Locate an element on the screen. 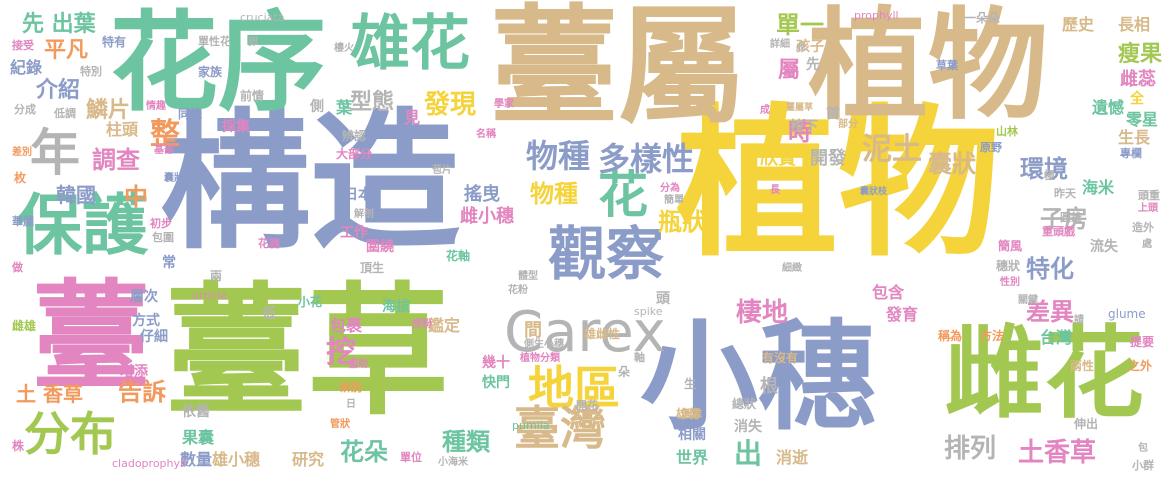  word-pingzhuang: 瓶狀 is located at coordinates (682, 222).